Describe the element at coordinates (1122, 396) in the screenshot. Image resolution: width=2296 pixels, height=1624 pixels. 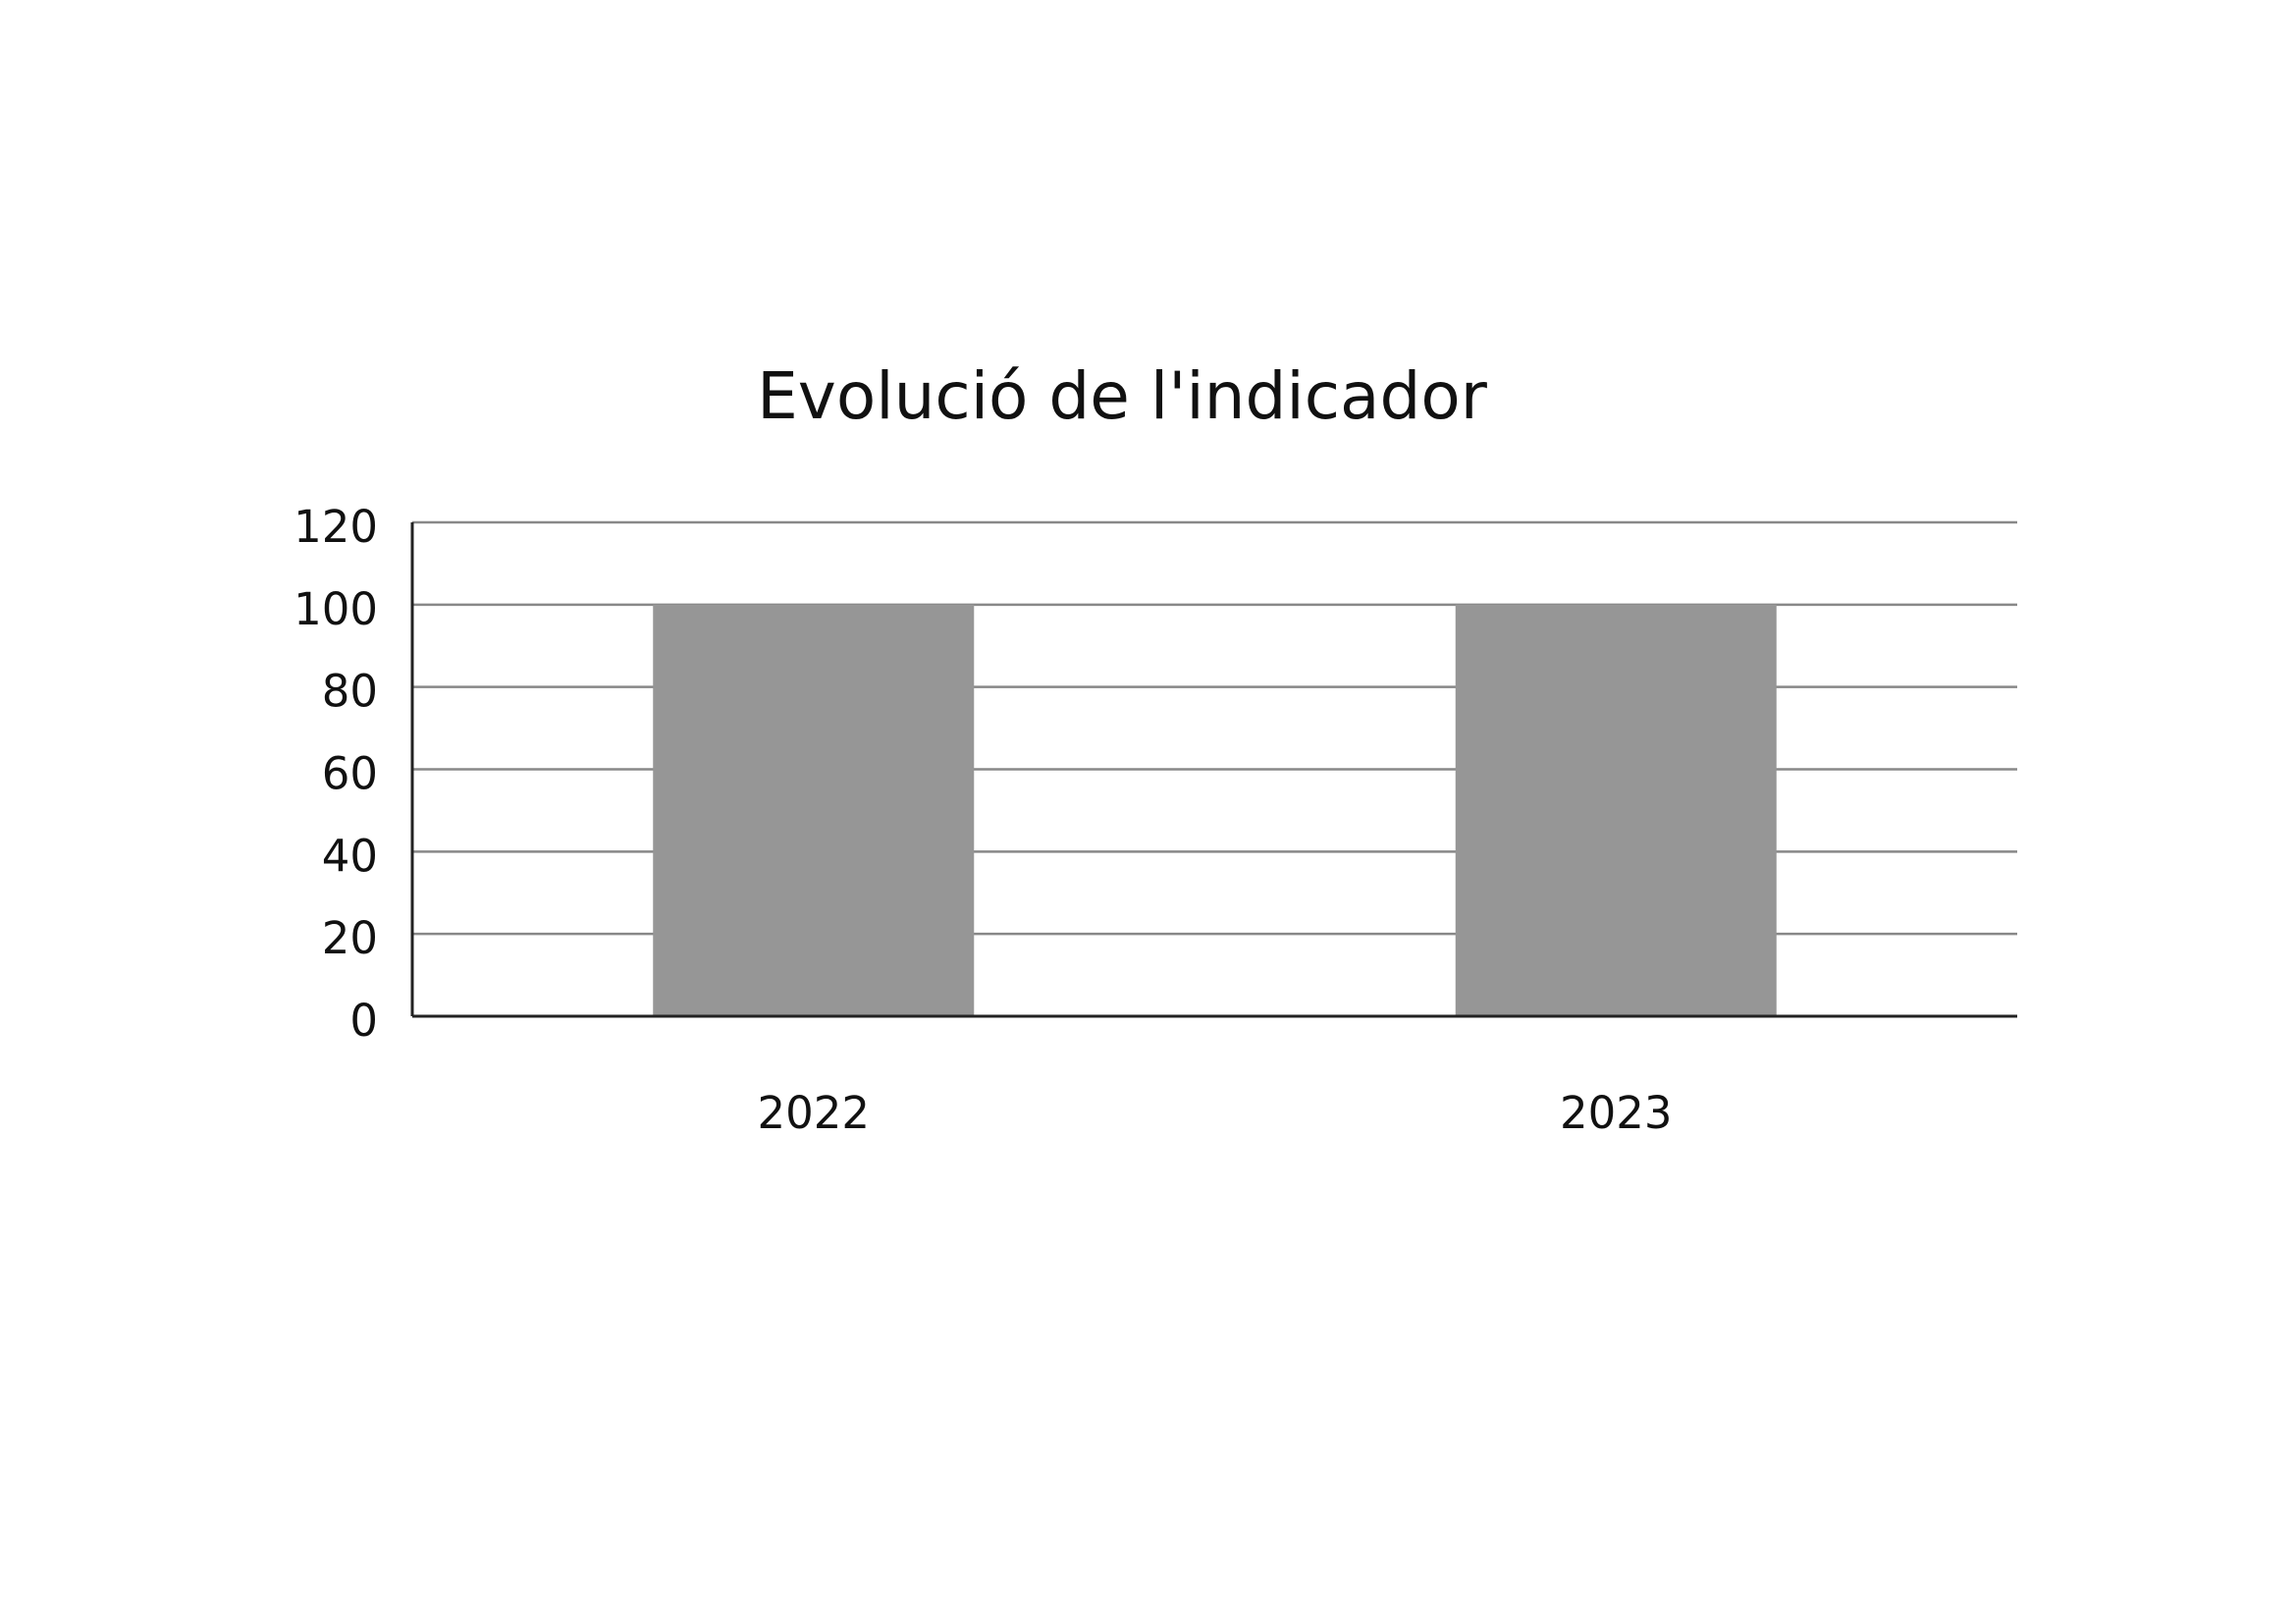
I see `chart-title: Evolució de l'indicador` at that location.